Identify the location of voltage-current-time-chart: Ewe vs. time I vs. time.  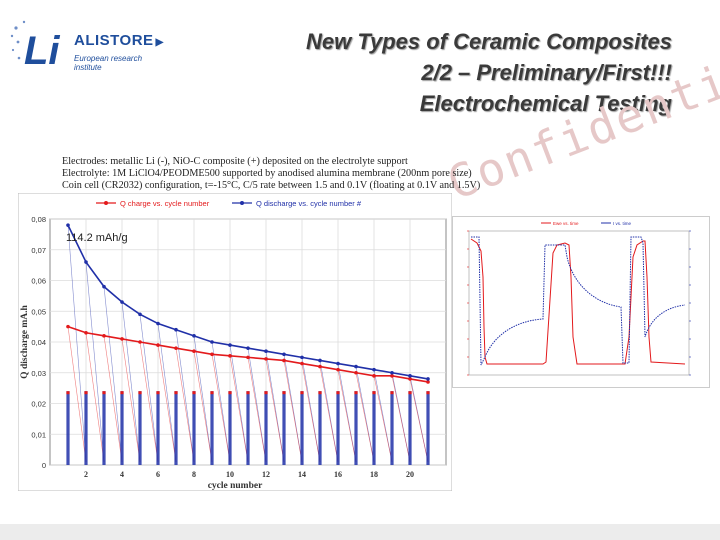
(581, 302).